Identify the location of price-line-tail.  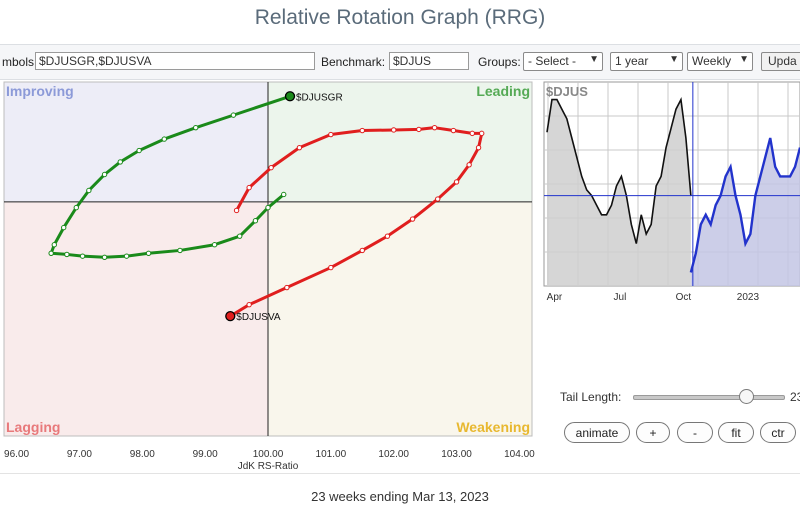
(744, 205).